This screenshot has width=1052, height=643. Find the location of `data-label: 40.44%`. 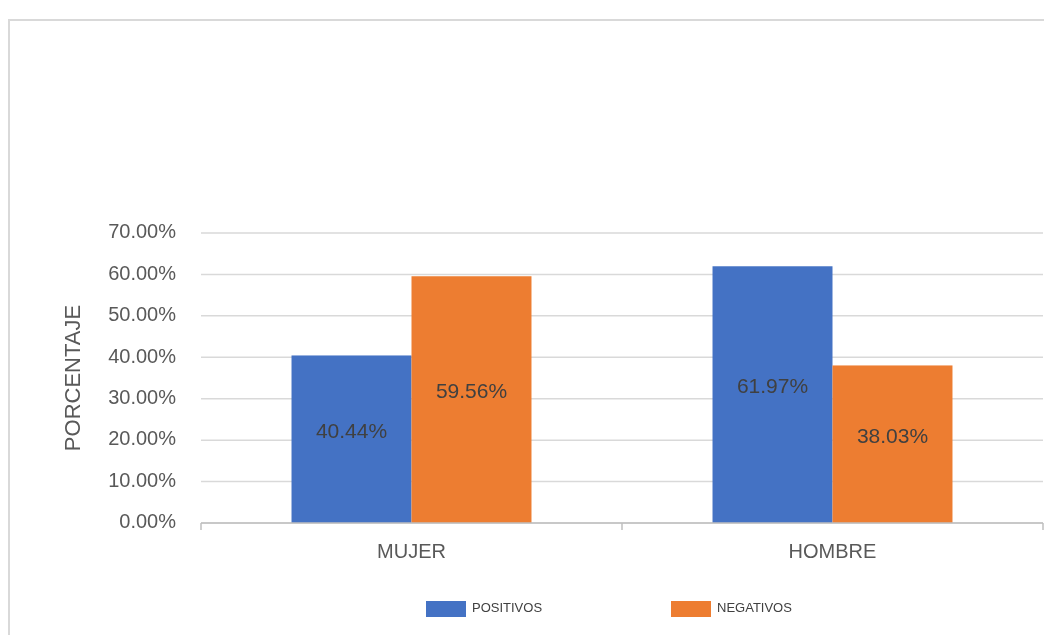

data-label: 40.44% is located at coordinates (351, 430).